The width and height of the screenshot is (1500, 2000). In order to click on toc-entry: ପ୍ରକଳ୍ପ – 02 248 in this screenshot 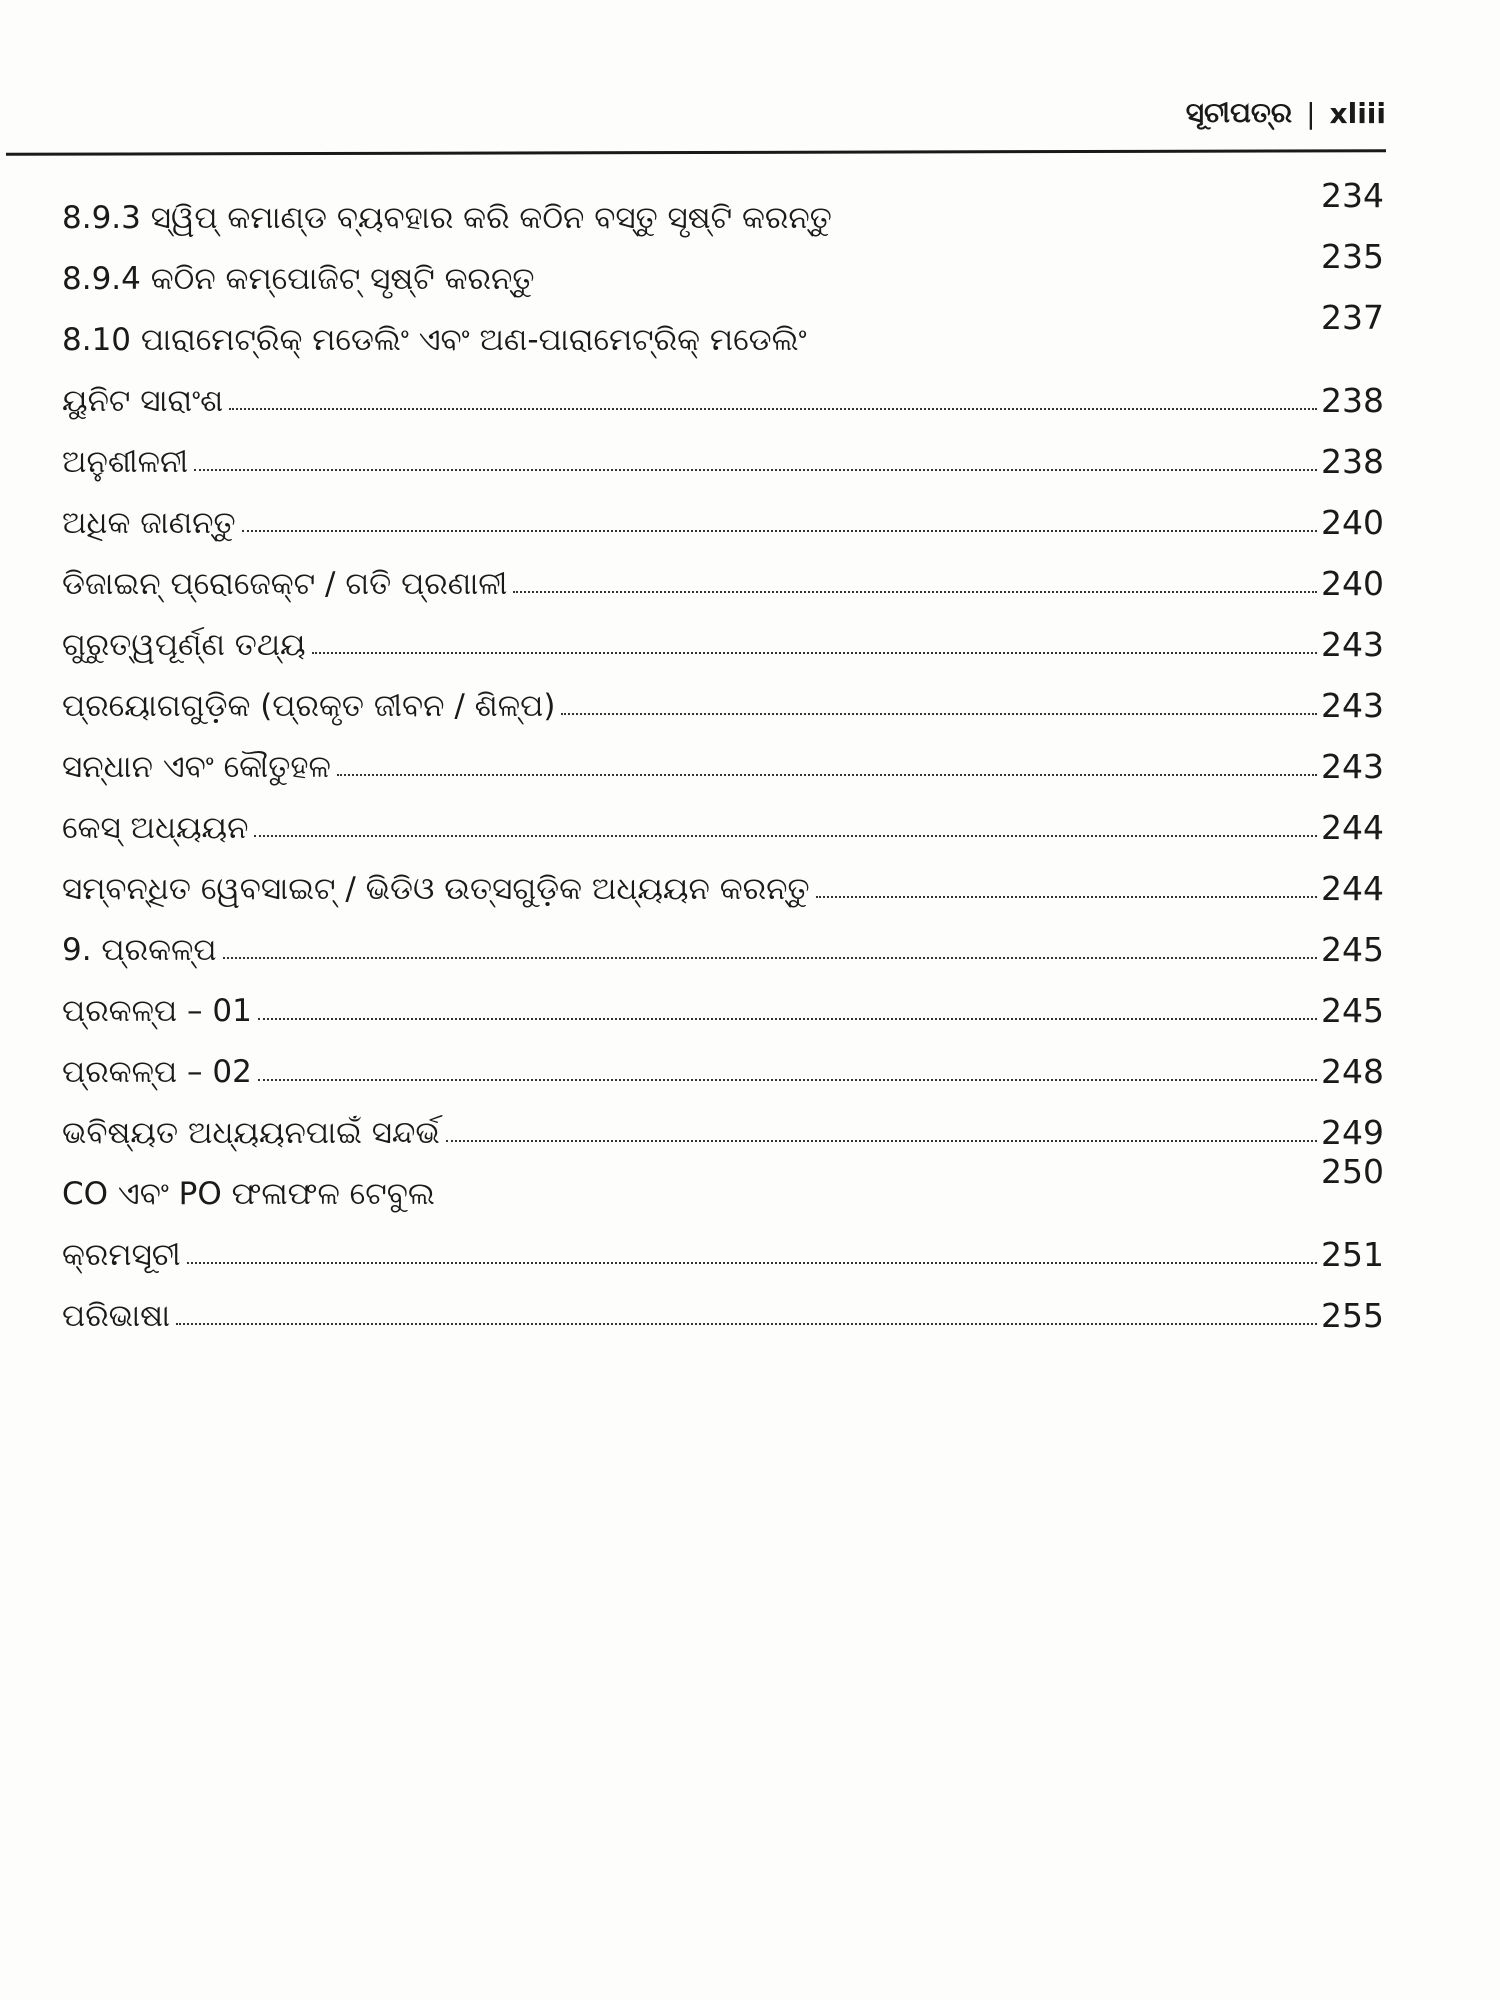, I will do `click(723, 1060)`.